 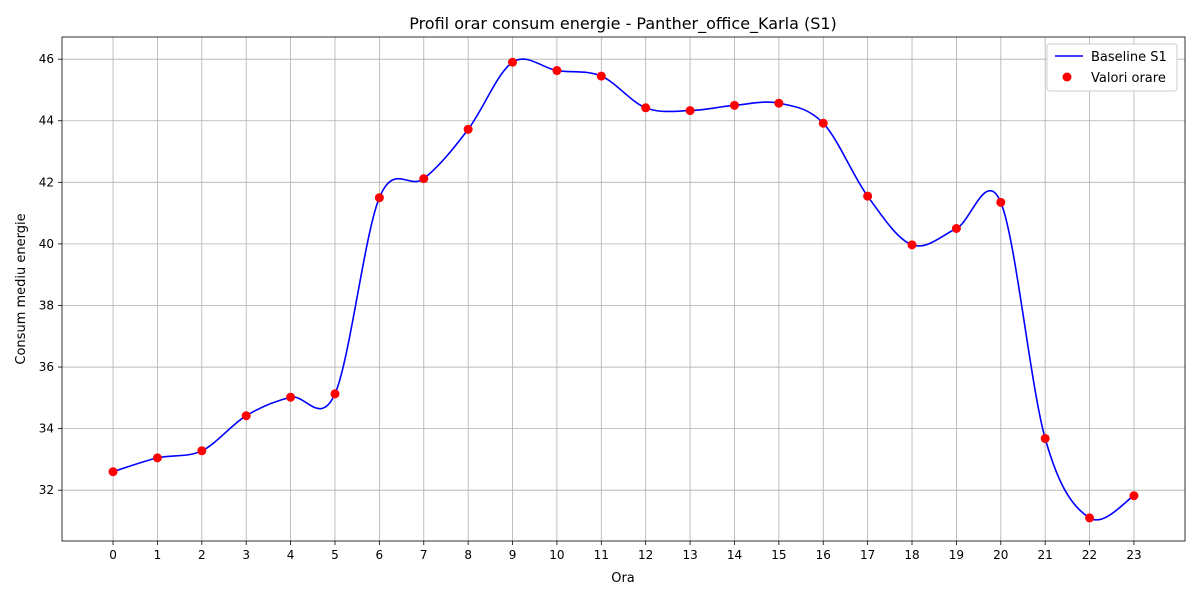 What do you see at coordinates (50, 274) in the screenshot?
I see `y-axis-ticks: 32 34 36 38 40 42 44 46` at bounding box center [50, 274].